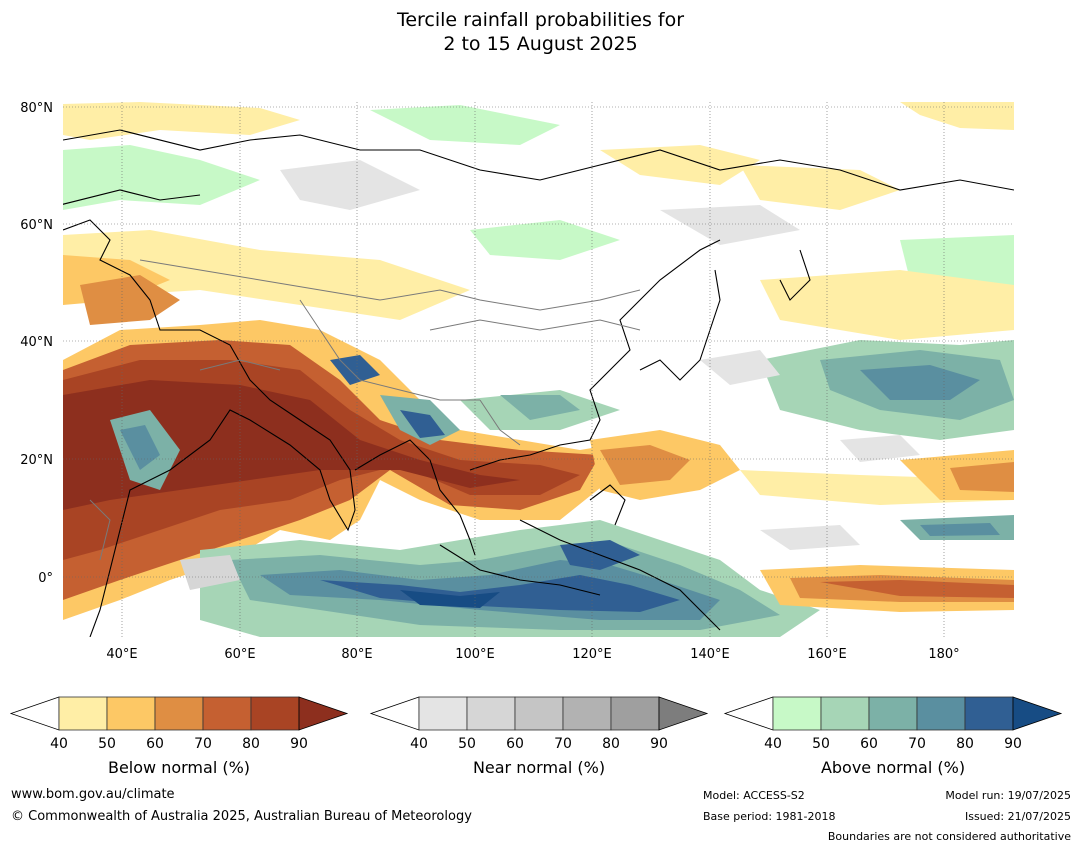 This screenshot has width=1081, height=850. Describe the element at coordinates (710, 654) in the screenshot. I see `lon-label-140e: 140°E` at that location.